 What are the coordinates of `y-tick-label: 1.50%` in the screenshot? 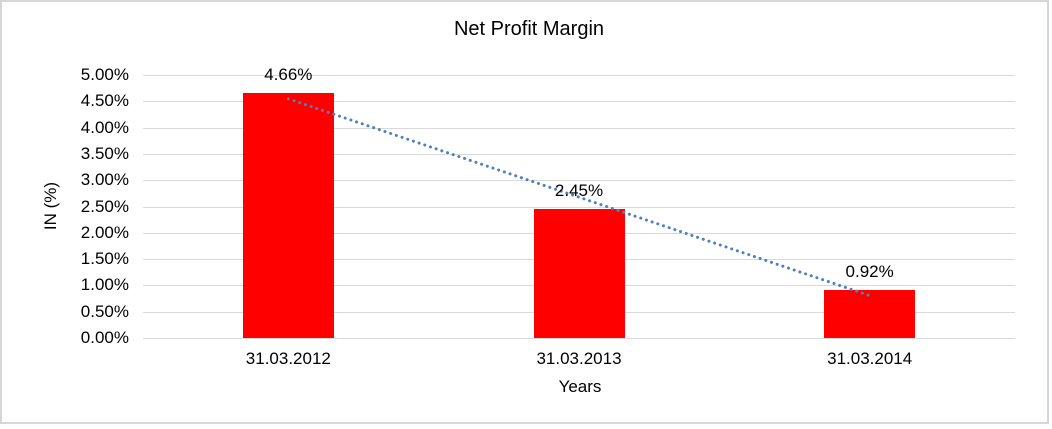 It's located at (104, 259).